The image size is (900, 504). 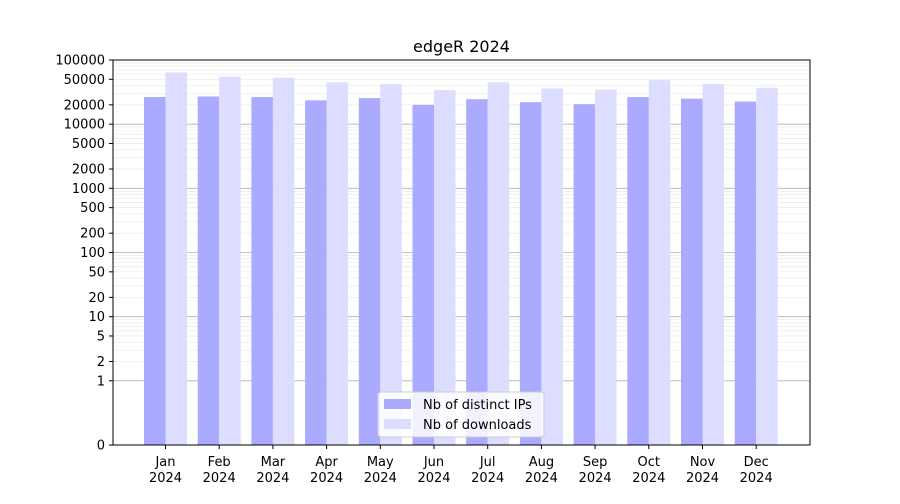 I want to click on y-tick-label: 500, so click(x=92, y=208).